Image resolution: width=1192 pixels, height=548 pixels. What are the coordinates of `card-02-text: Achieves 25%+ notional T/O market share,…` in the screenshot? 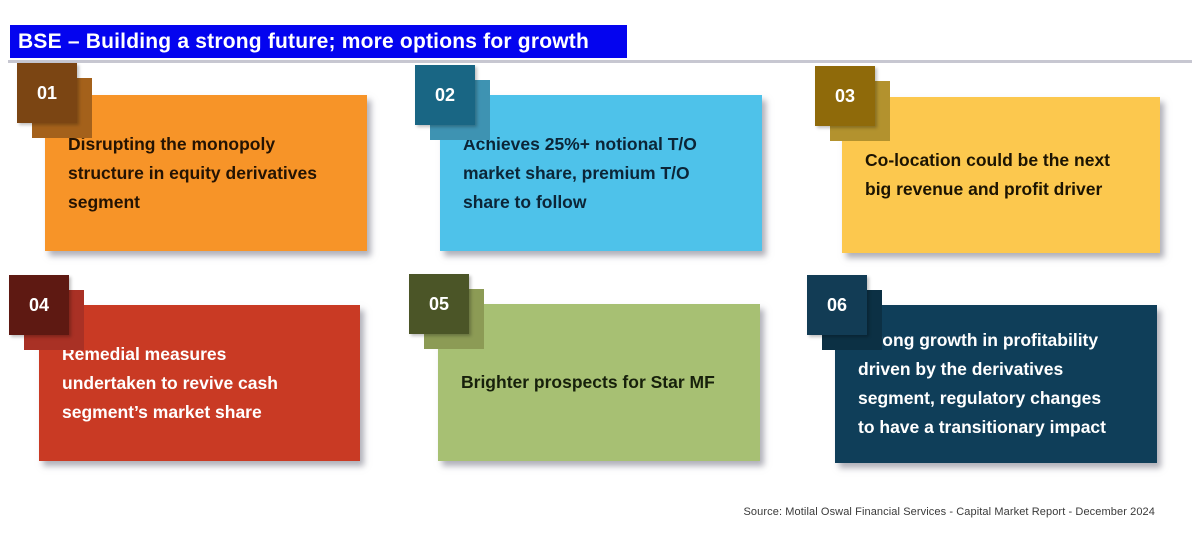 It's located at (580, 172).